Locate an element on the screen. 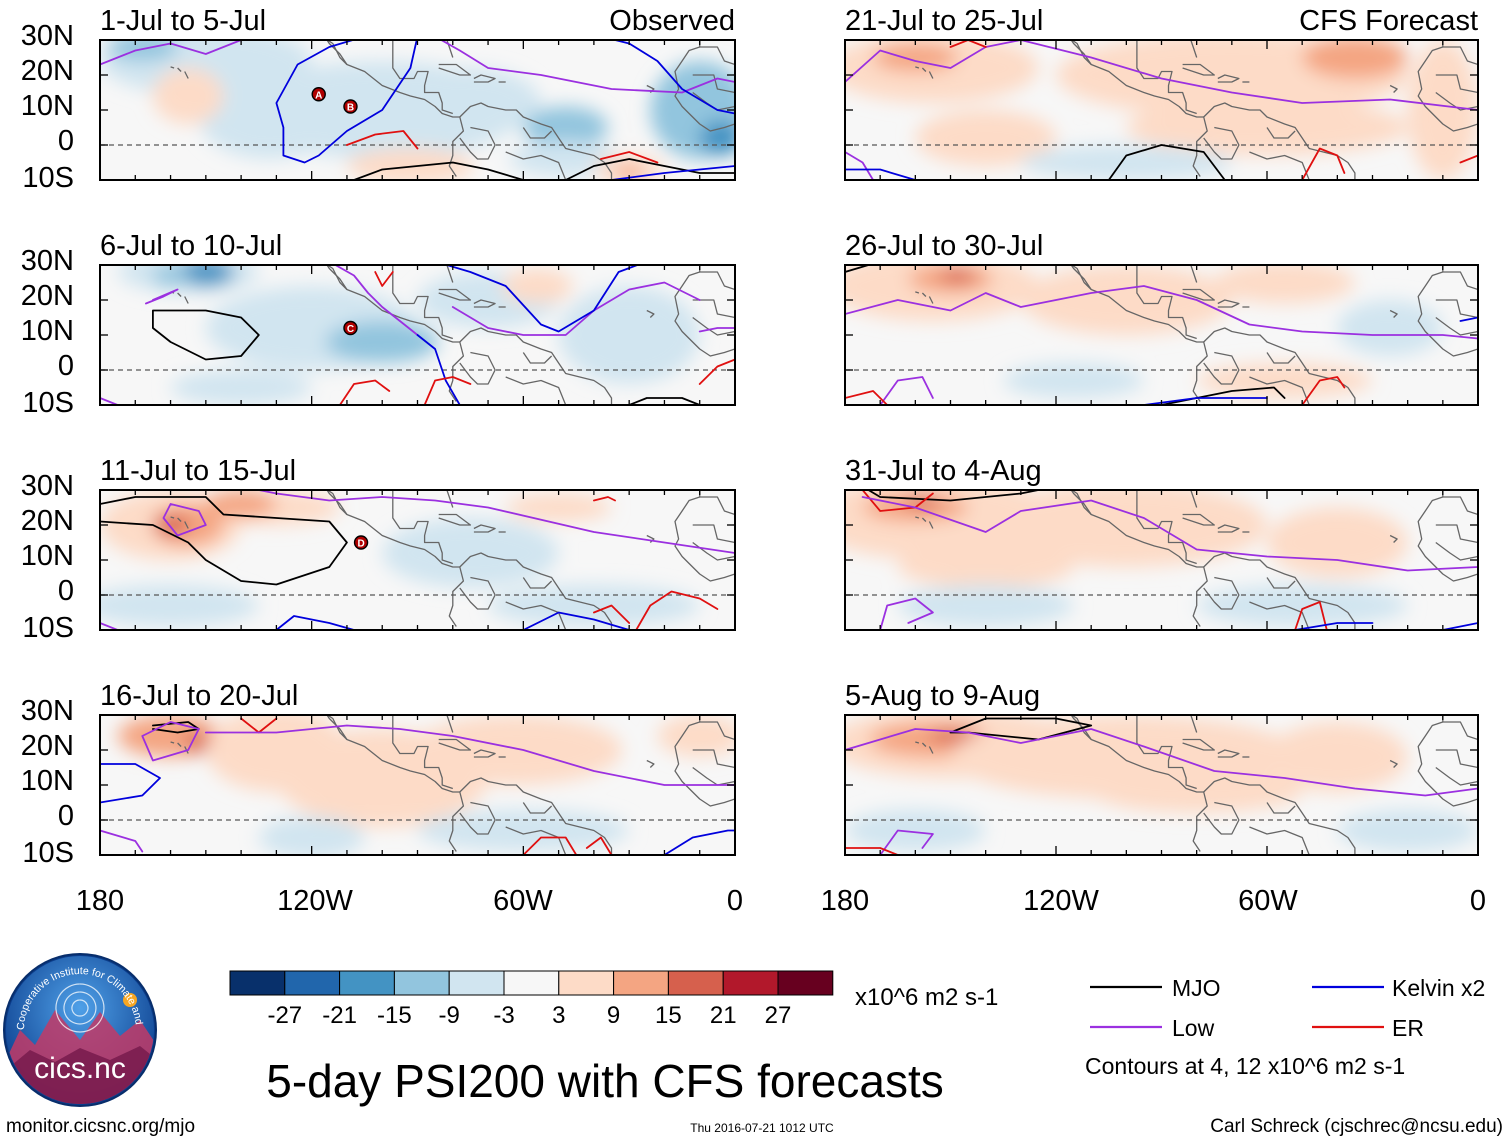  panel-period-label: 26-Jul to 30-Jul is located at coordinates (944, 246).